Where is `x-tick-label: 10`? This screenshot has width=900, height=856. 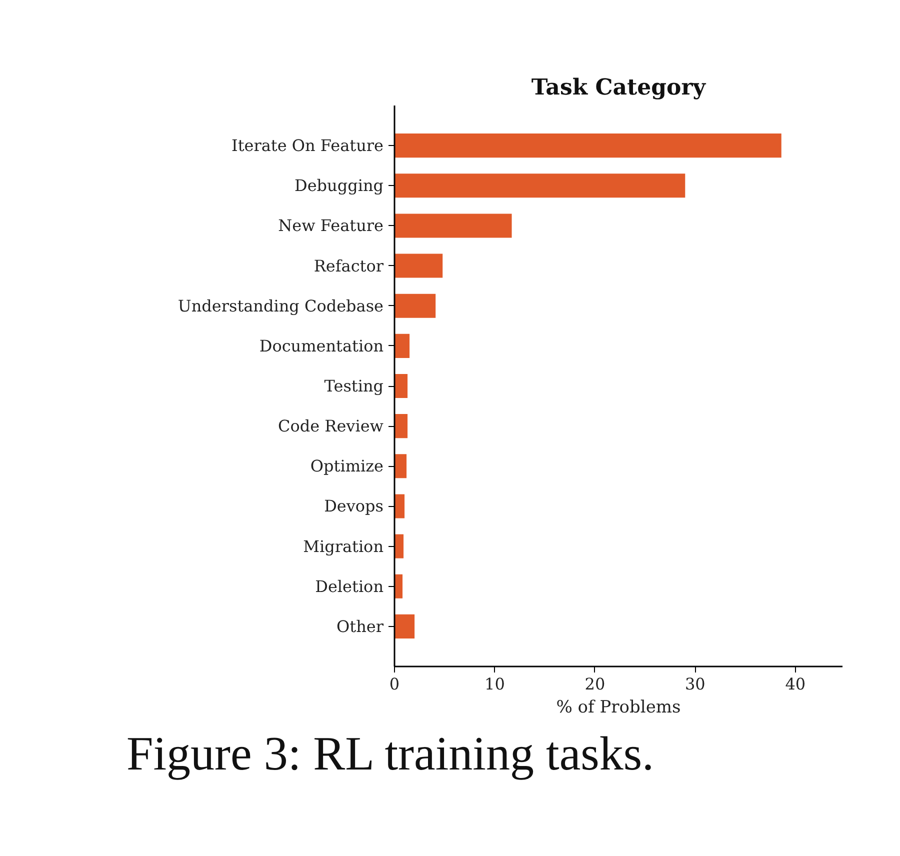 x-tick-label: 10 is located at coordinates (494, 684).